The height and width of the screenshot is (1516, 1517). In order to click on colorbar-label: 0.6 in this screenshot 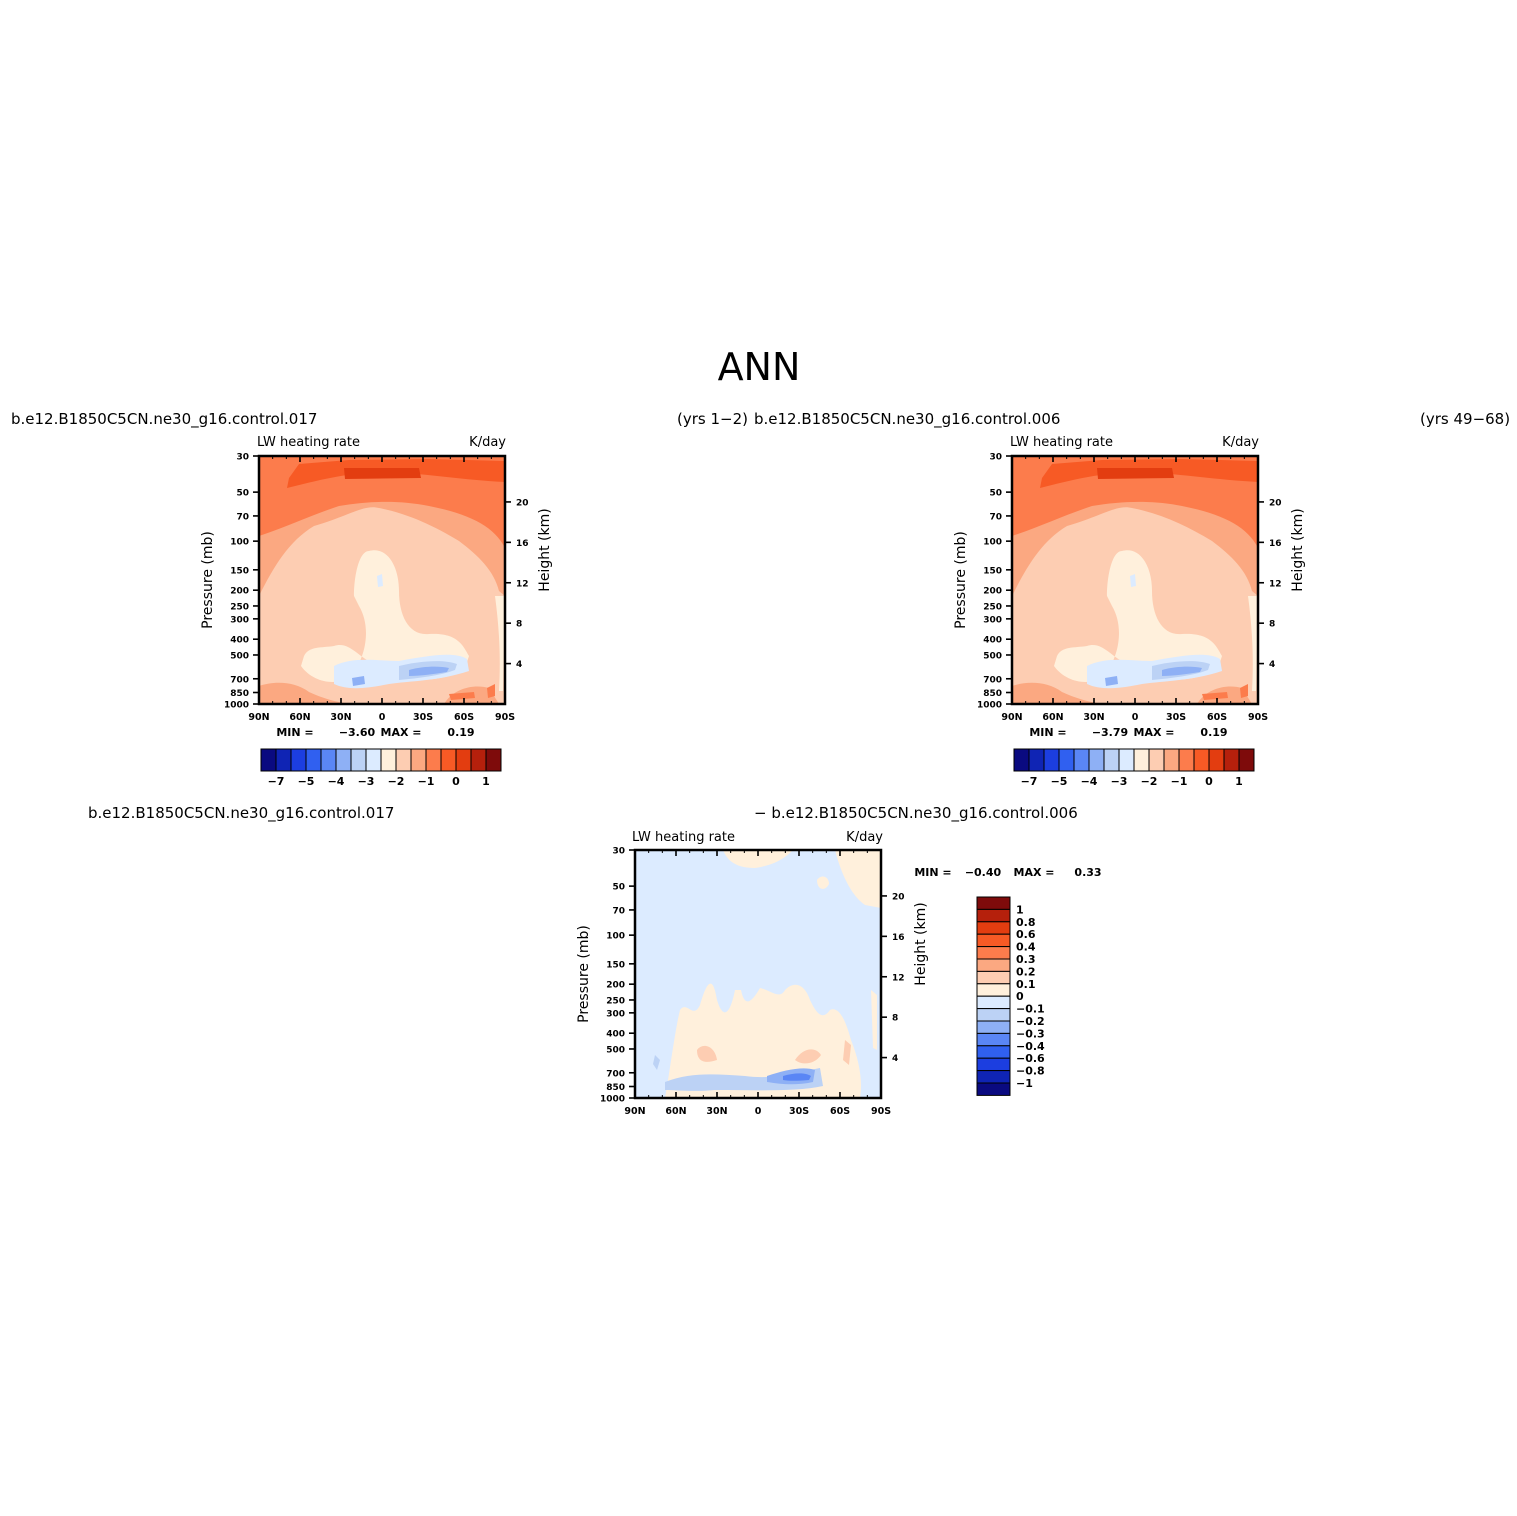, I will do `click(1026, 934)`.